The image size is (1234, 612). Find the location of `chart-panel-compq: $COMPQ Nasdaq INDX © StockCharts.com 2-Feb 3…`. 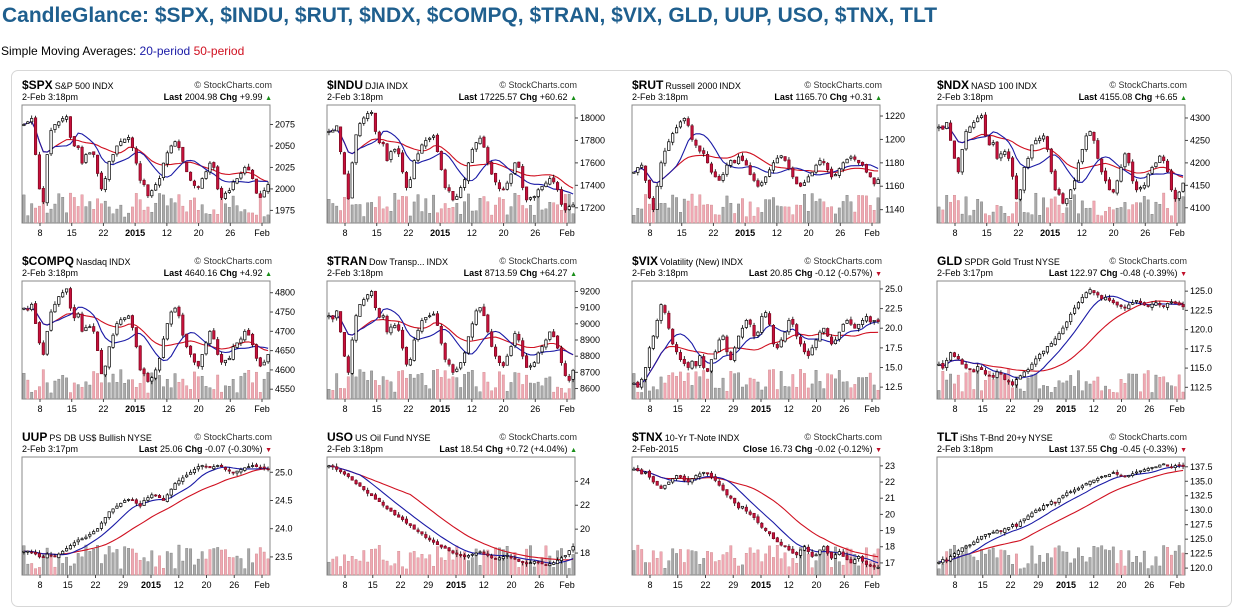

chart-panel-compq: $COMPQ Nasdaq INDX © StockCharts.com 2-Feb 3… is located at coordinates (166, 341).